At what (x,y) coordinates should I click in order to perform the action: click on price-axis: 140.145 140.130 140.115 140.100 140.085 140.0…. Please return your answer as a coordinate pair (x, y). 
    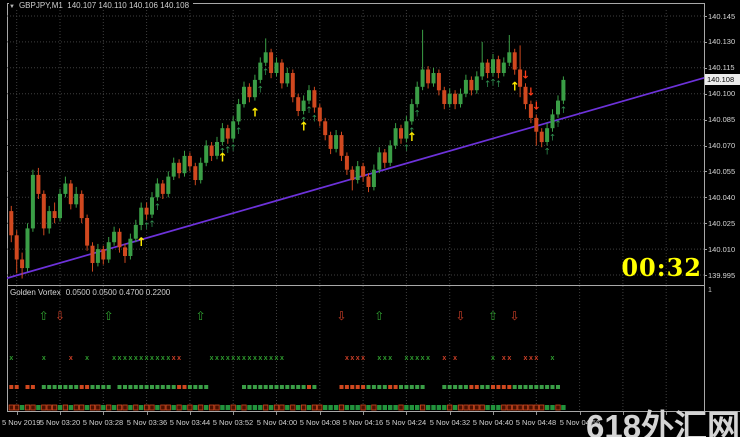
    Looking at the image, I should click on (722, 211).